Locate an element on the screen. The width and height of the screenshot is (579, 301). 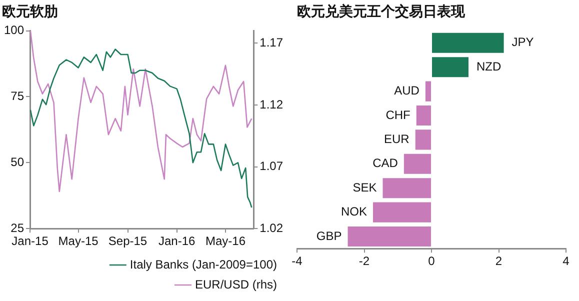
x-tick-label: May-16 is located at coordinates (225, 241).